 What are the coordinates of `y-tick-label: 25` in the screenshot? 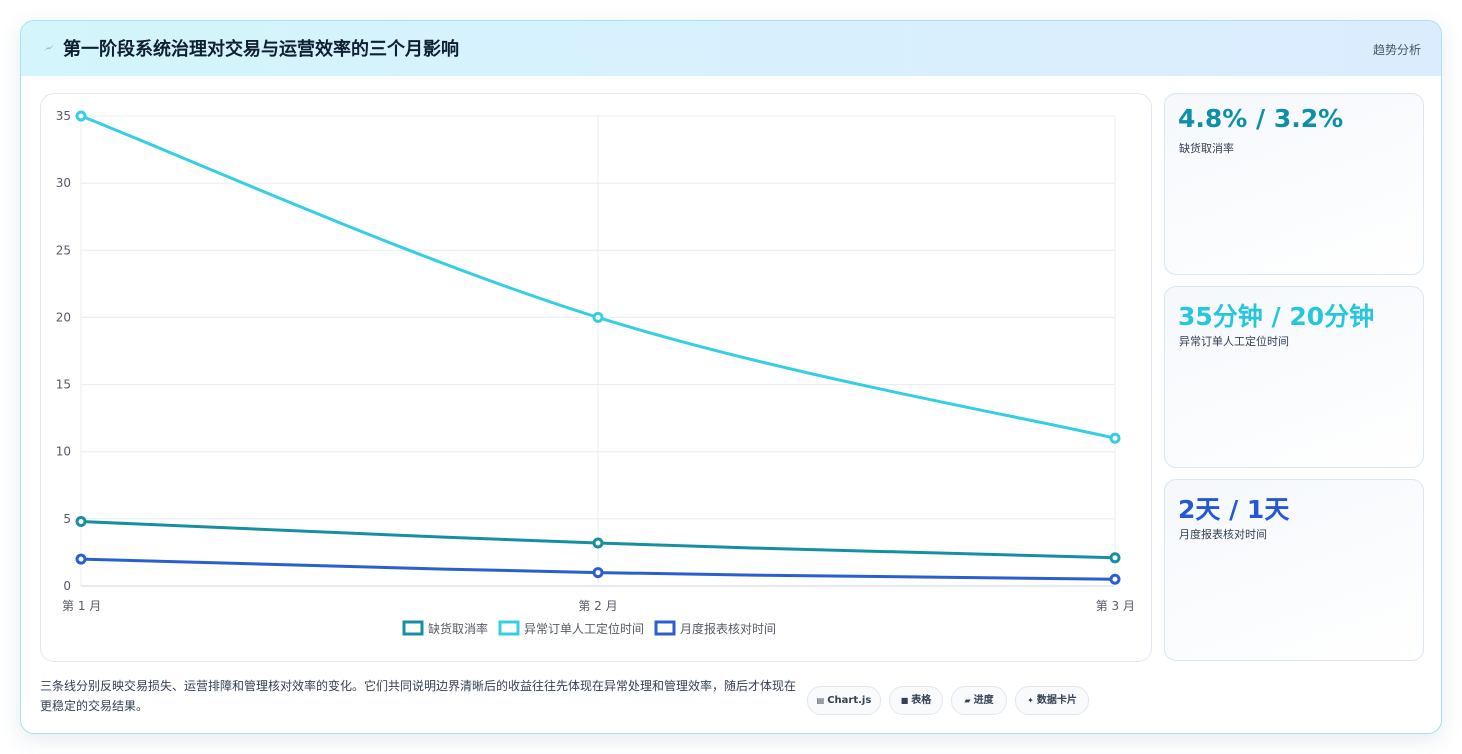 It's located at (63, 250).